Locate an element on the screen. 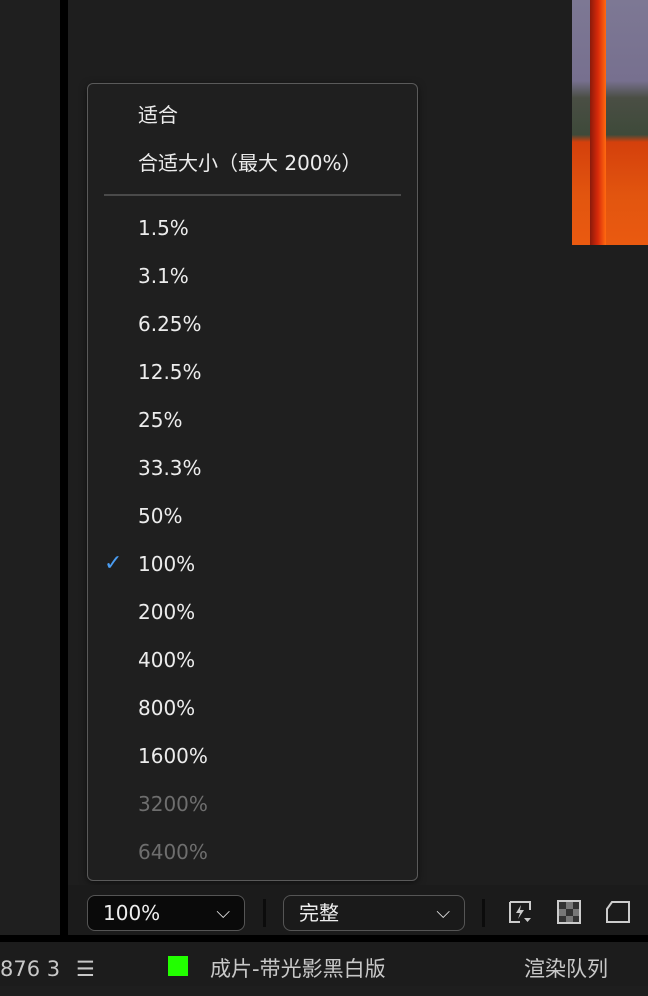  menu-item-label: 800% is located at coordinates (167, 708).